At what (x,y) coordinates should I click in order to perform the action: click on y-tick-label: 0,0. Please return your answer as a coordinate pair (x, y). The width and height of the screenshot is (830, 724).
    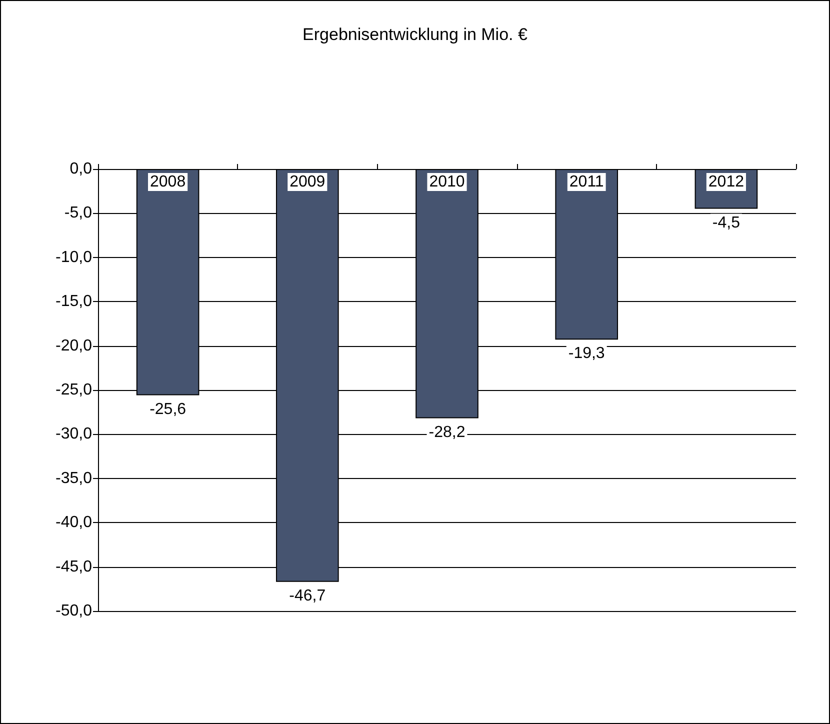
    Looking at the image, I should click on (81, 169).